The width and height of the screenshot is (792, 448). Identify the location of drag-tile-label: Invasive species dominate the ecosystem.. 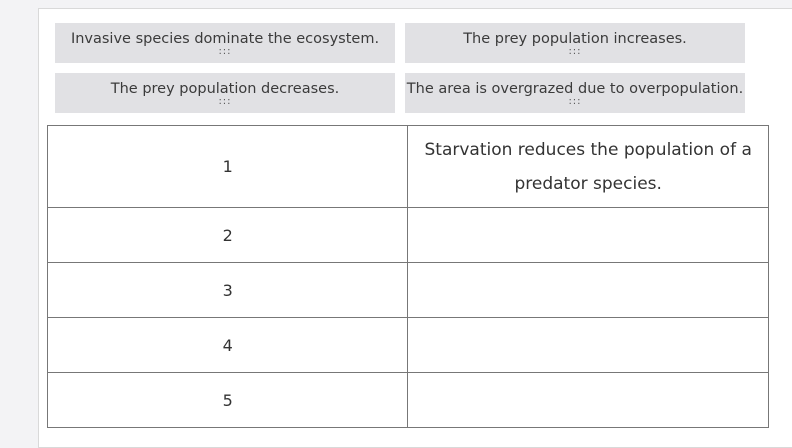
(225, 39).